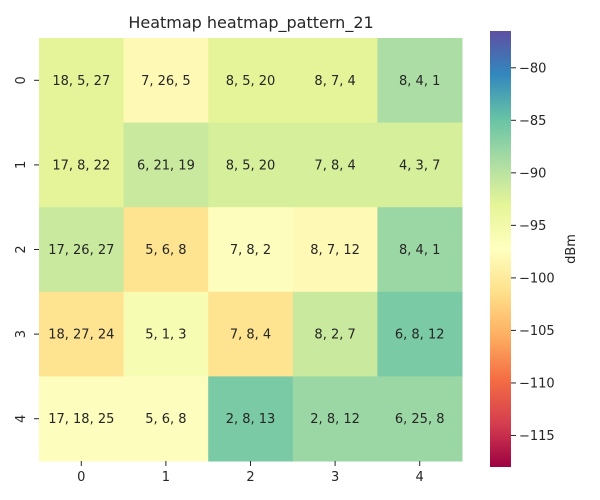 This screenshot has width=600, height=500. I want to click on cell-label: 17, 26, 27, so click(81, 250).